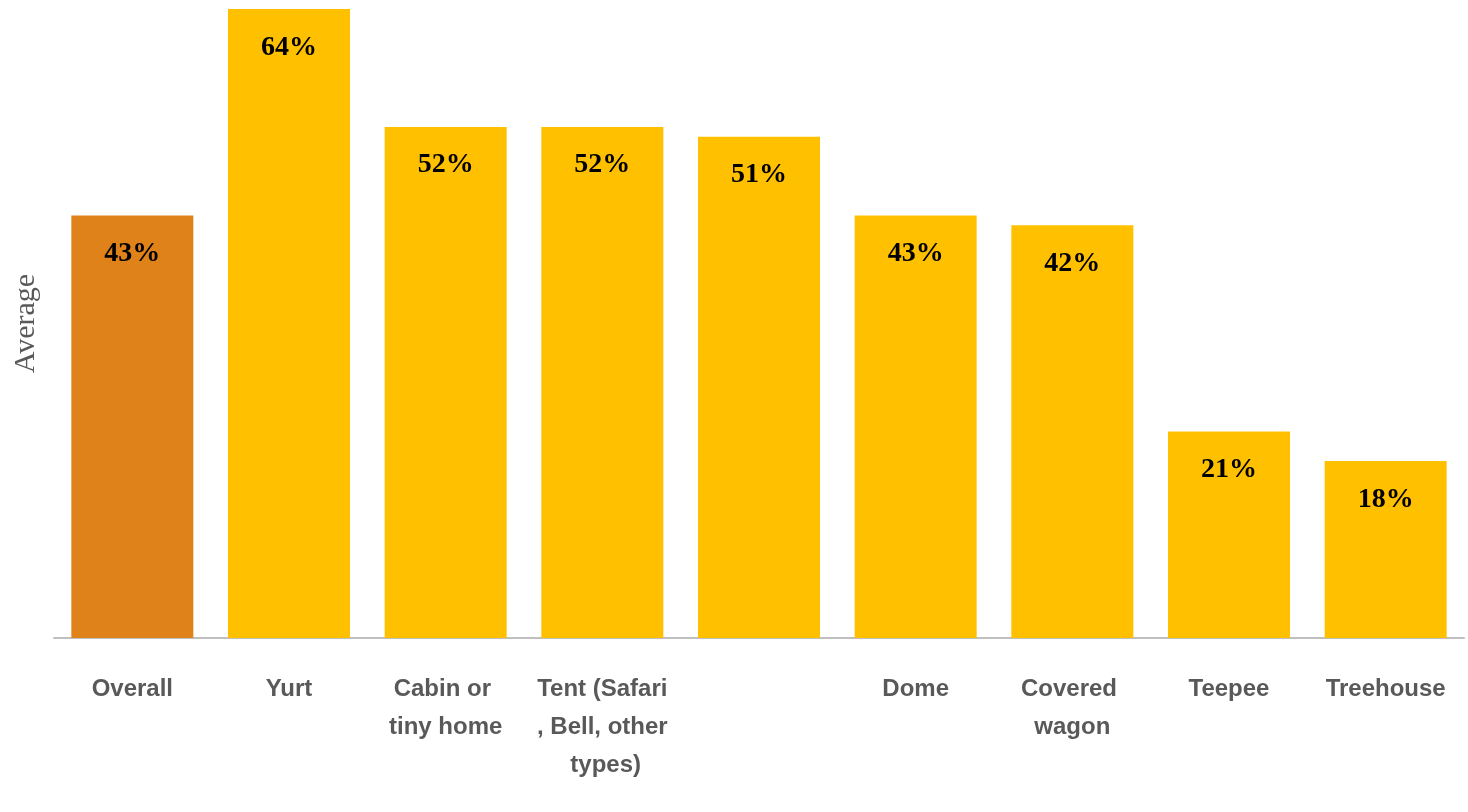 Image resolution: width=1468 pixels, height=812 pixels. I want to click on x-tick-label: Tent (Safari, Bell, other types), so click(602, 725).